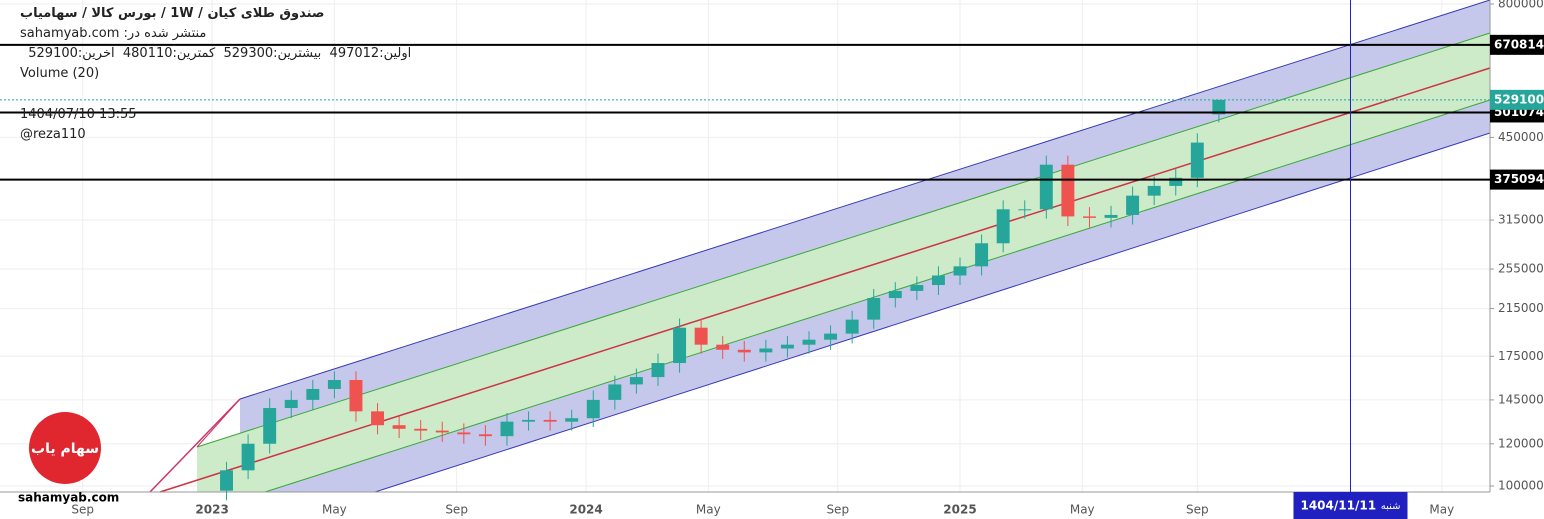 This screenshot has width=1544, height=519. What do you see at coordinates (354, 53) in the screenshot?
I see `ohlc-value: 497012` at bounding box center [354, 53].